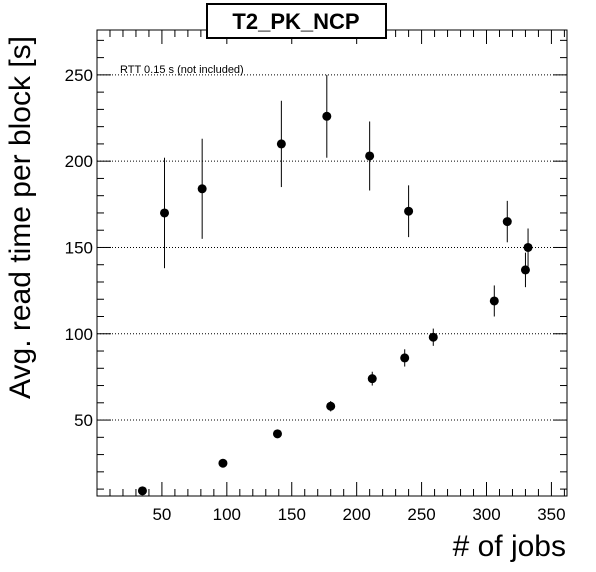 The image size is (596, 572). I want to click on y-tick-label: 250, so click(79, 75).